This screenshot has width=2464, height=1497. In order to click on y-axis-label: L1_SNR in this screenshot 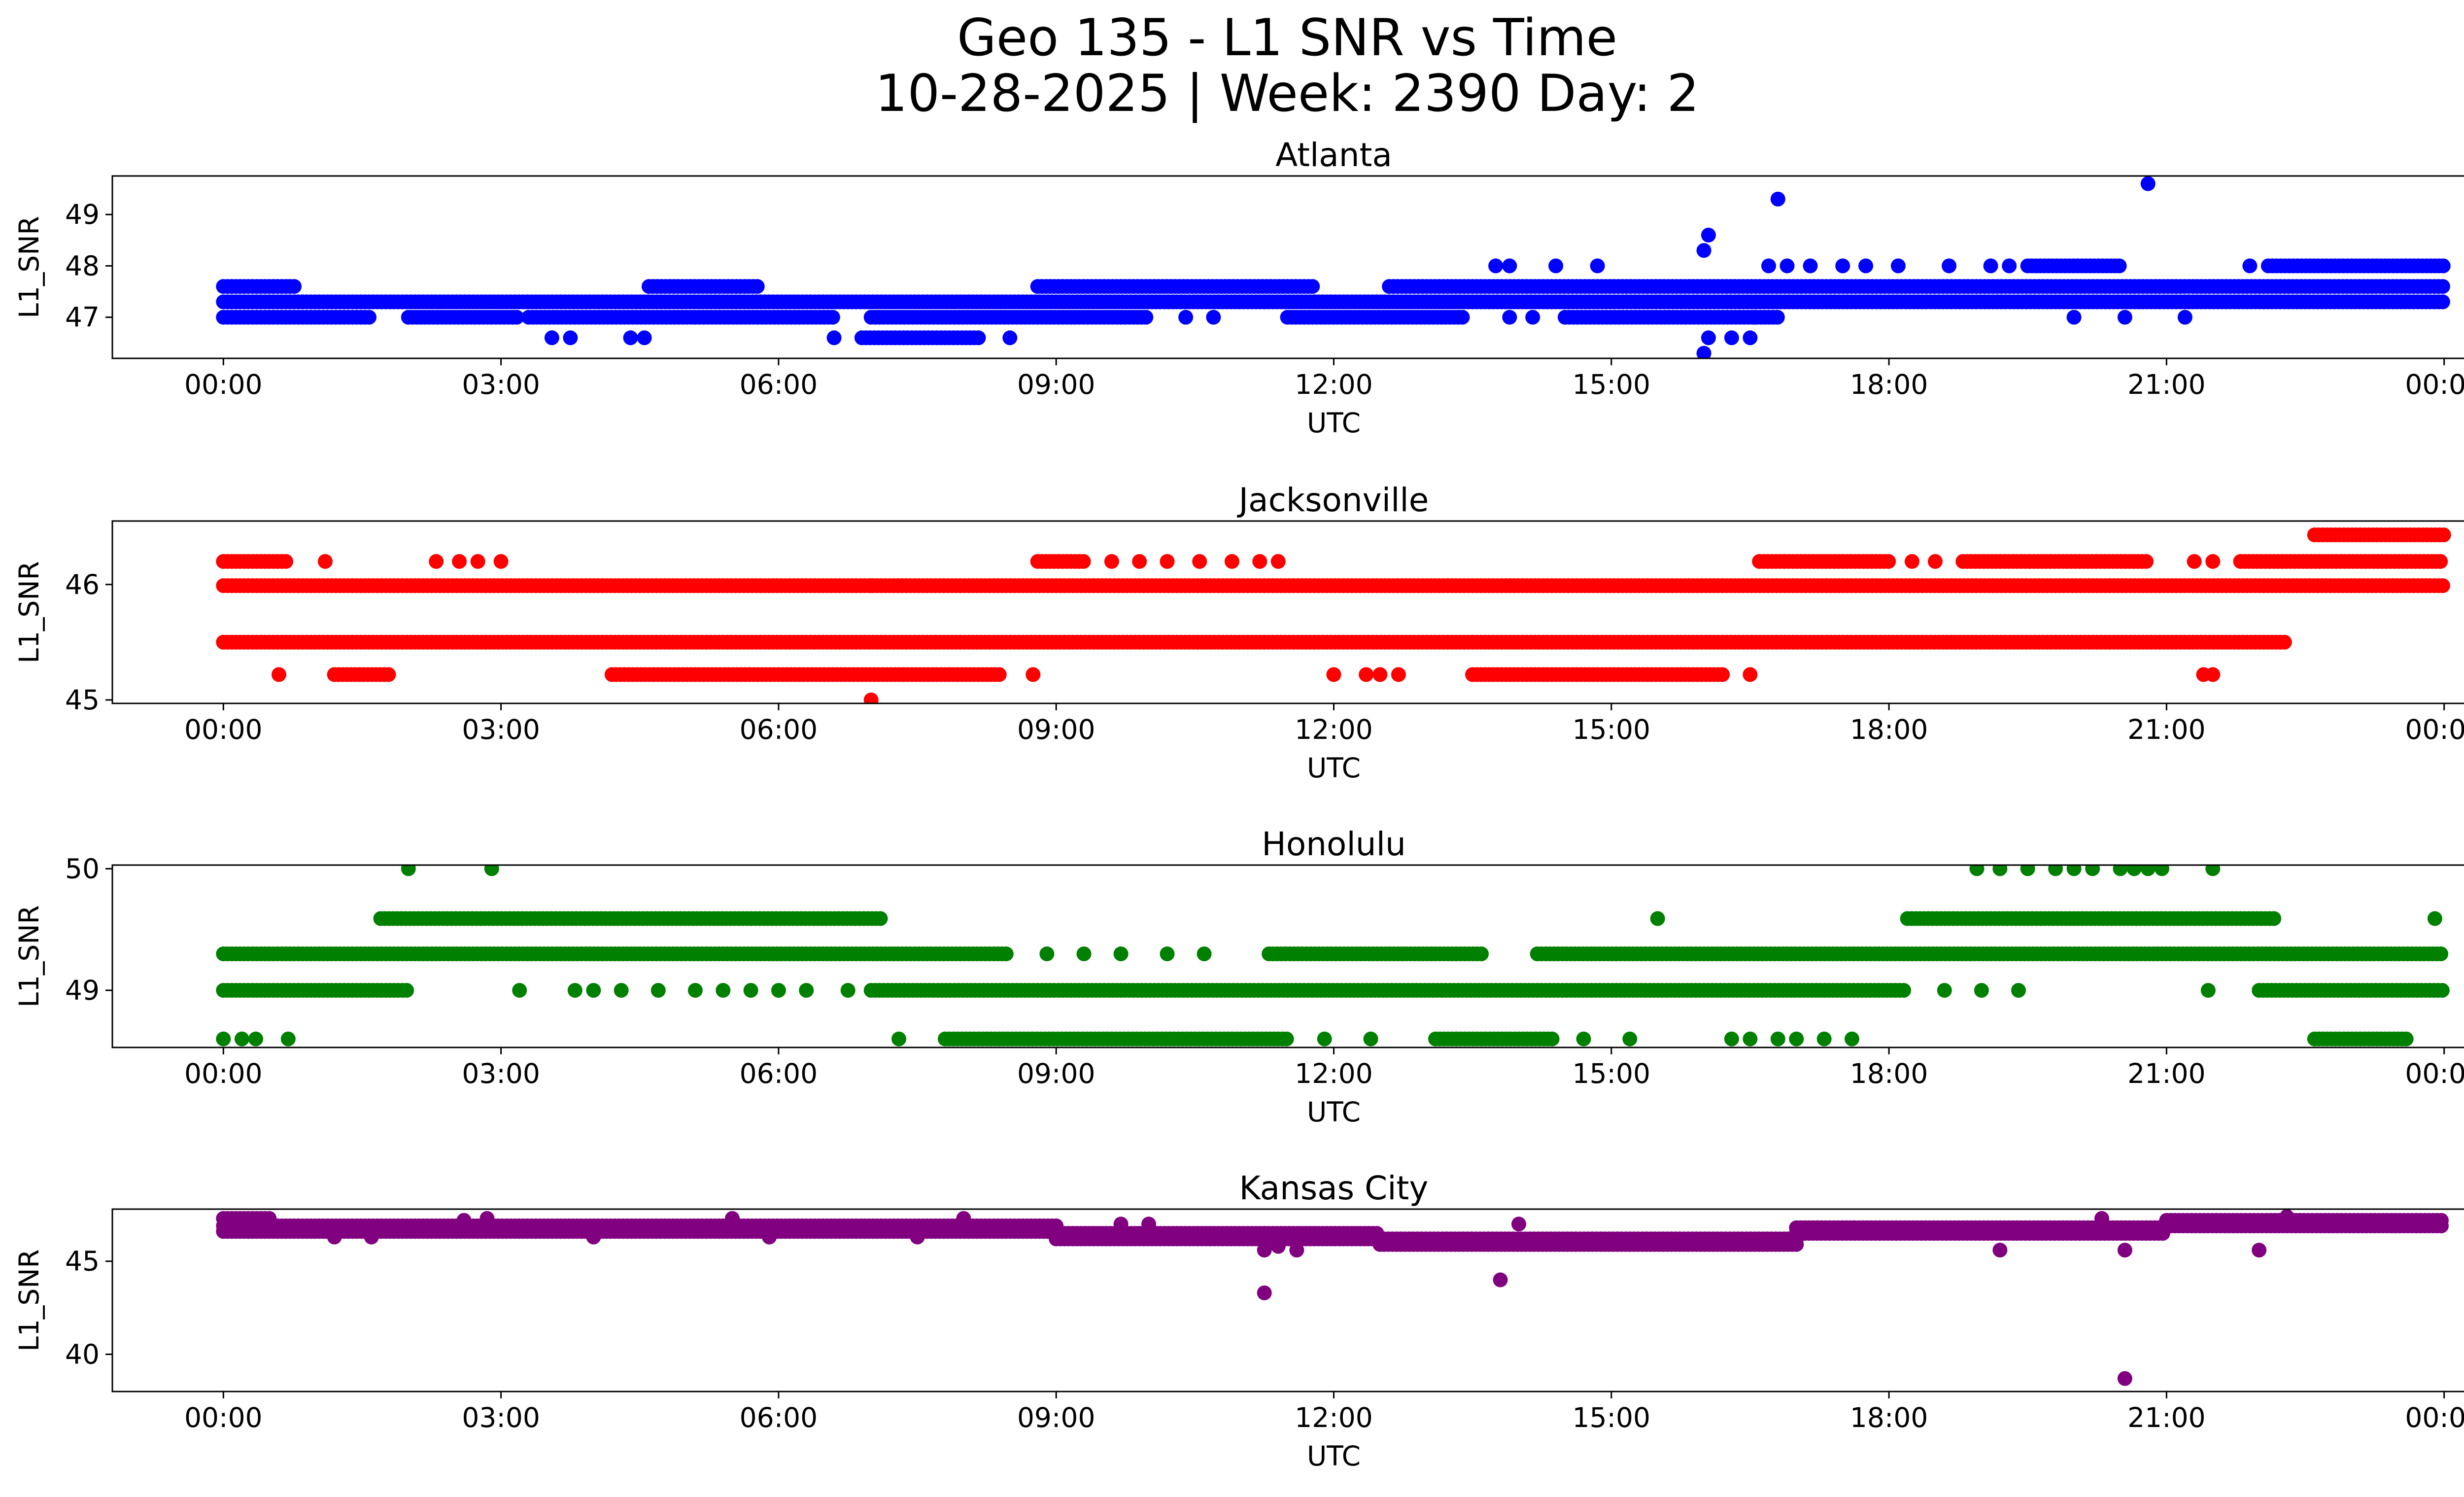, I will do `click(29, 267)`.